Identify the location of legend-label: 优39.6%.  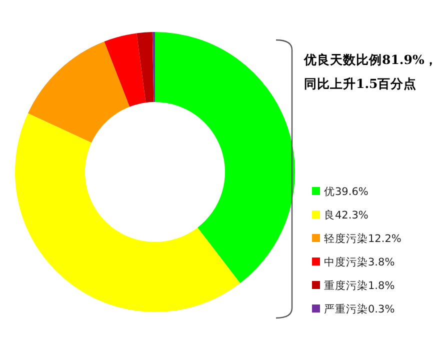
(346, 192).